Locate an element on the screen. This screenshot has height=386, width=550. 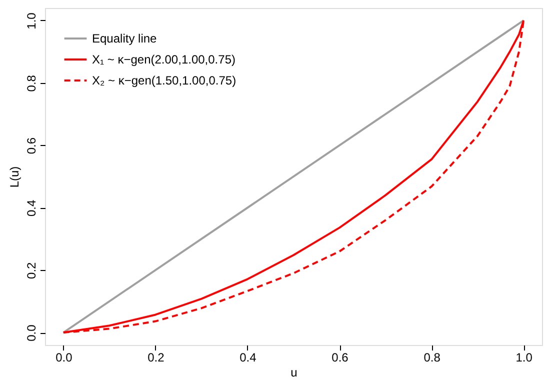
x-axis-title: u is located at coordinates (294, 373).